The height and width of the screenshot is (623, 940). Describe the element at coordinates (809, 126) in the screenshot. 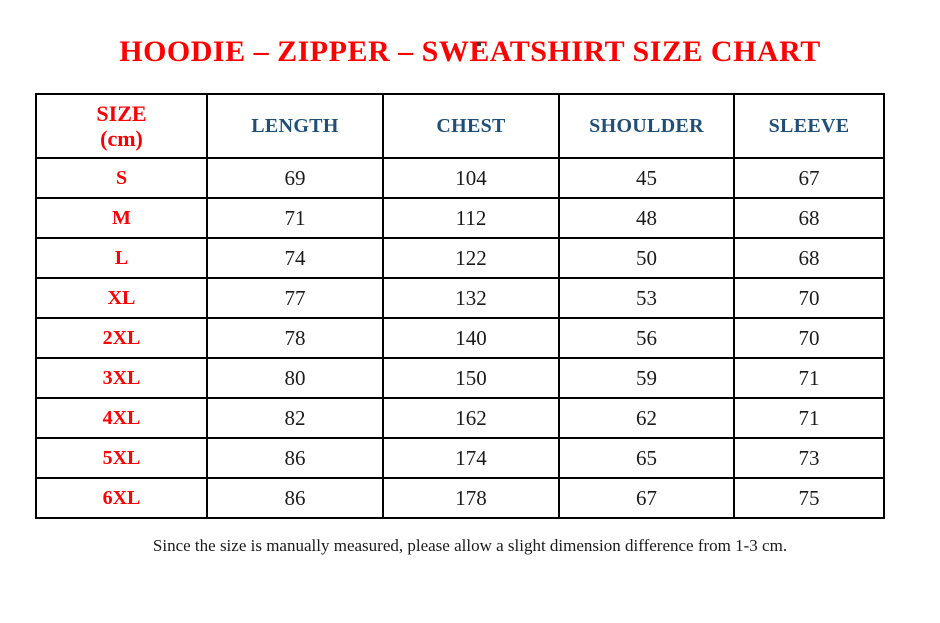

I see `column-header-sleeve: SLEEVE` at that location.